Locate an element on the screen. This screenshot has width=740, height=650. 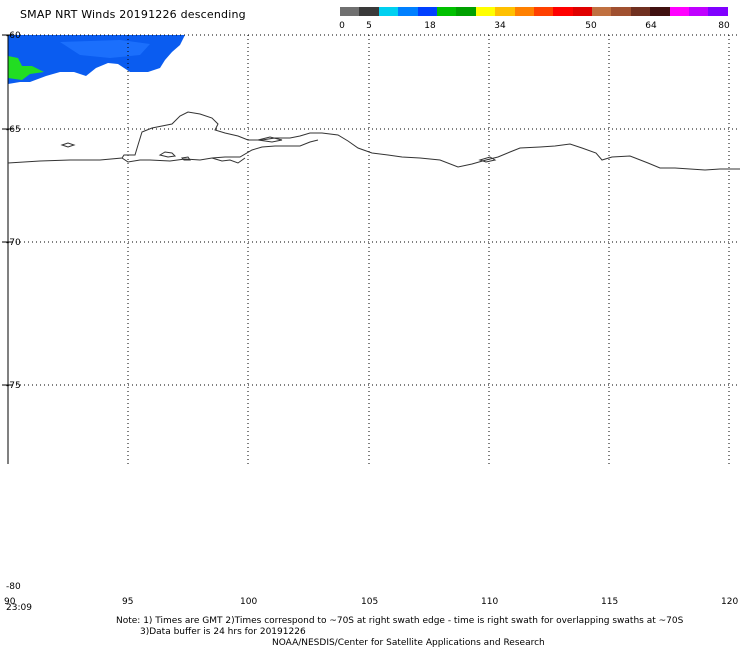
lon-label-100: 100 is located at coordinates (248, 602).